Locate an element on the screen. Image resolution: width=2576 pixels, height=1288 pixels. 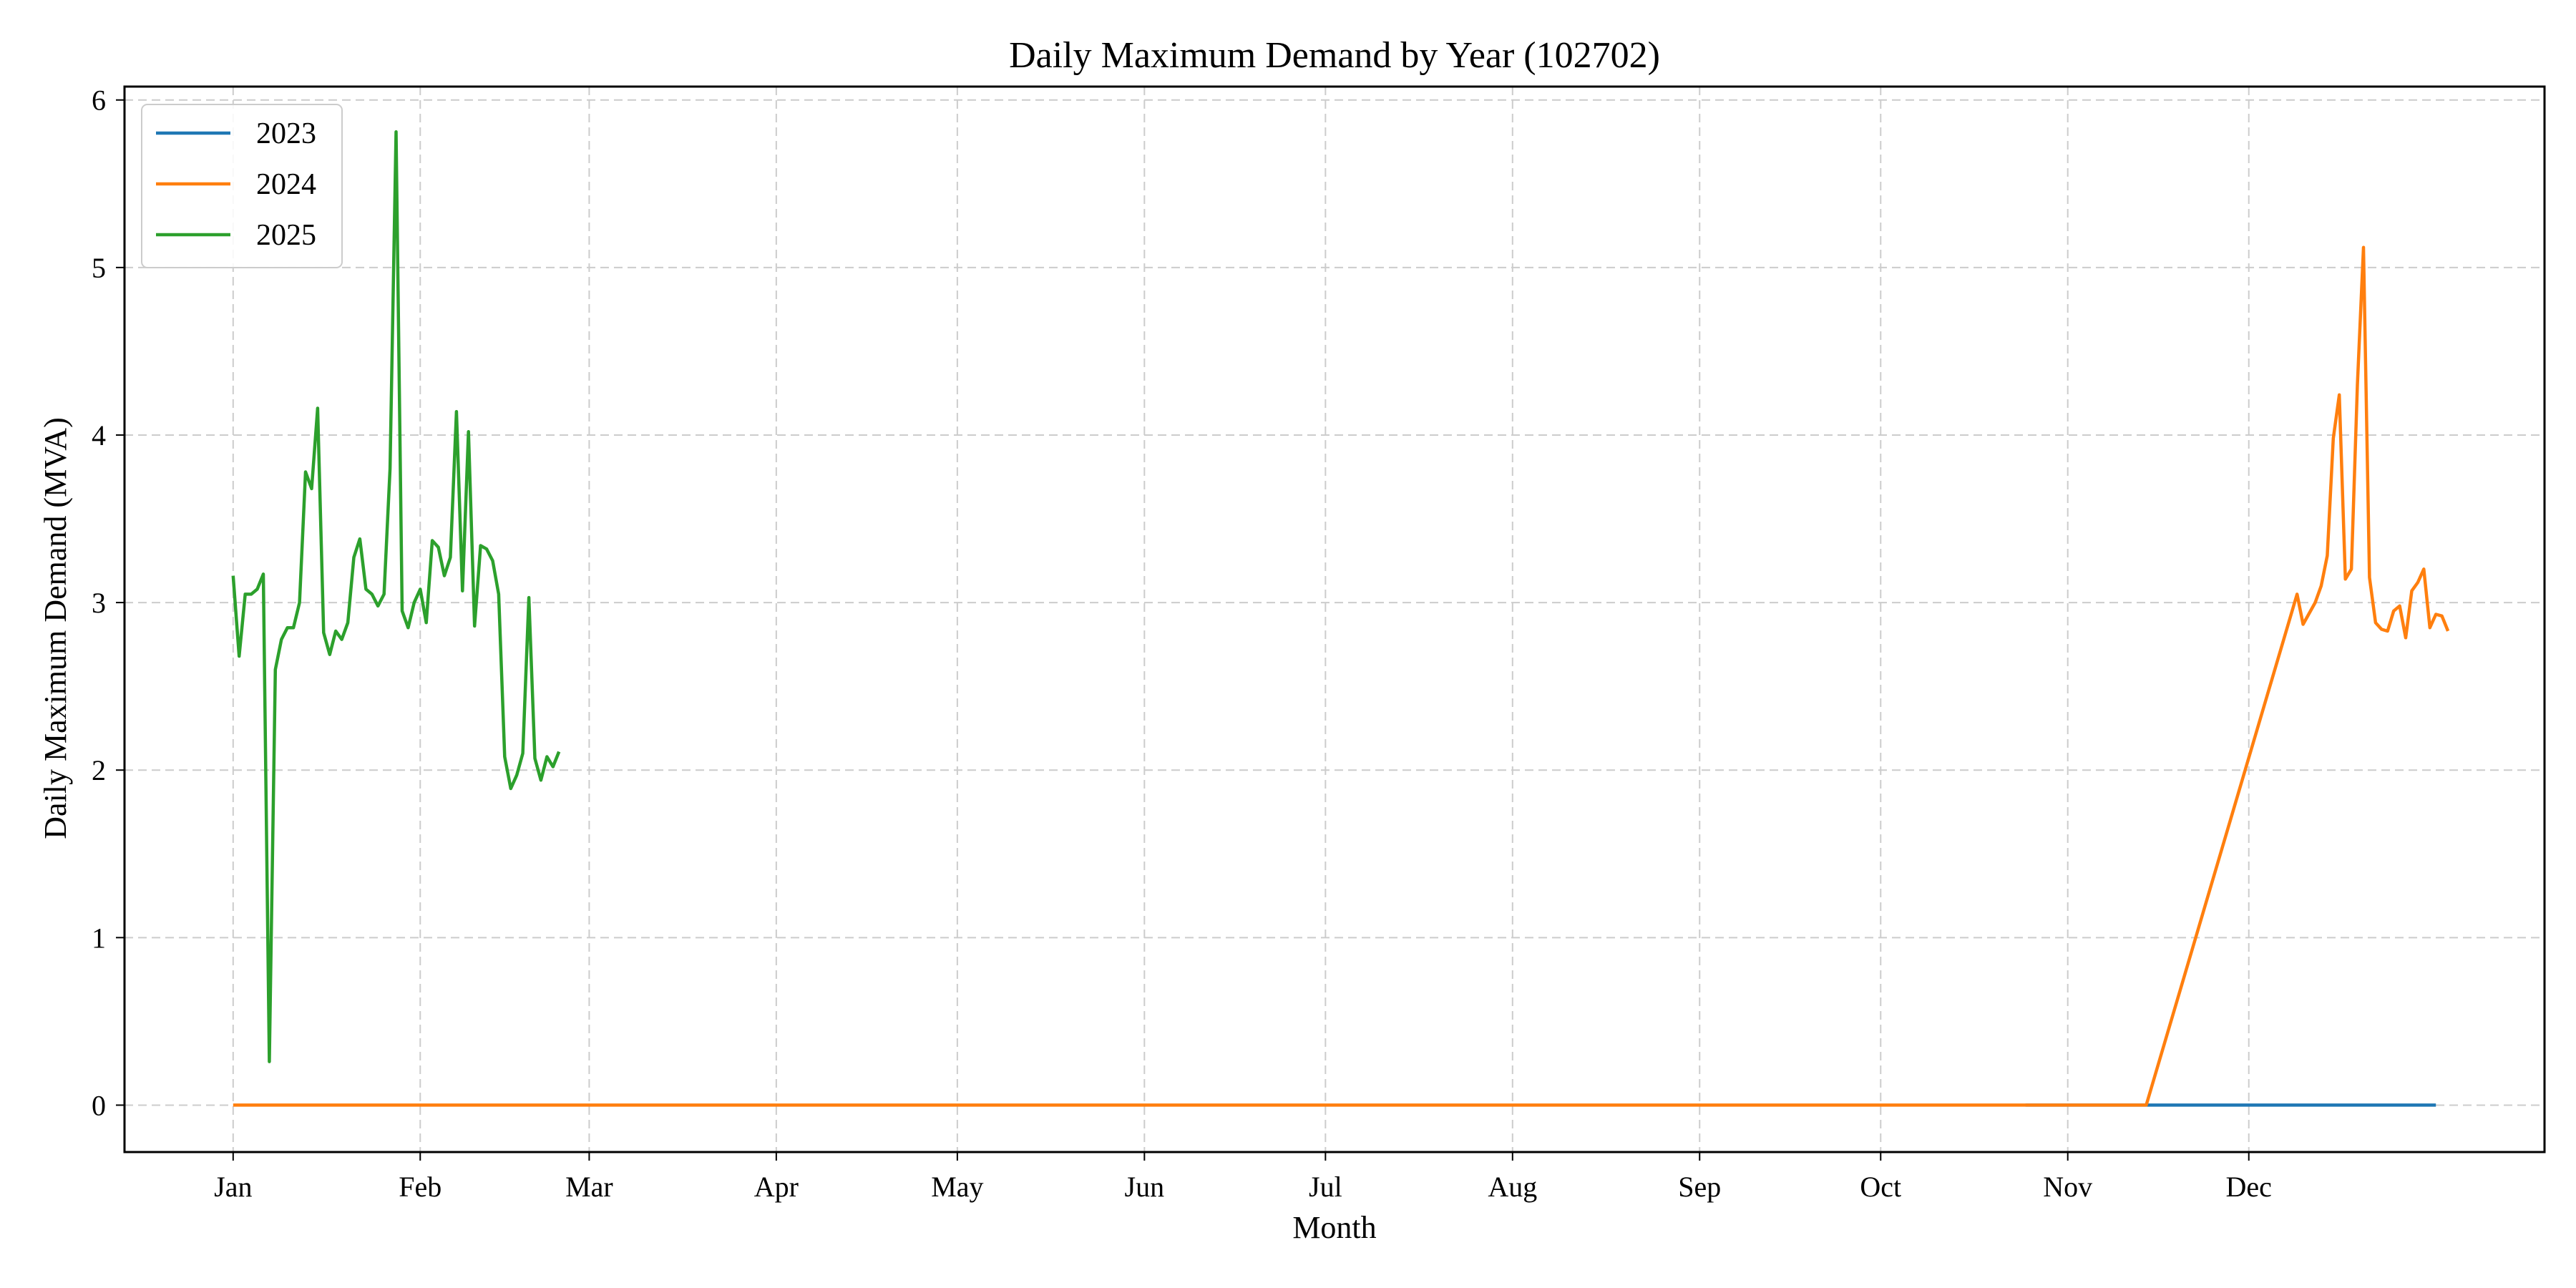
x-tick-label: Nov is located at coordinates (2067, 1187).